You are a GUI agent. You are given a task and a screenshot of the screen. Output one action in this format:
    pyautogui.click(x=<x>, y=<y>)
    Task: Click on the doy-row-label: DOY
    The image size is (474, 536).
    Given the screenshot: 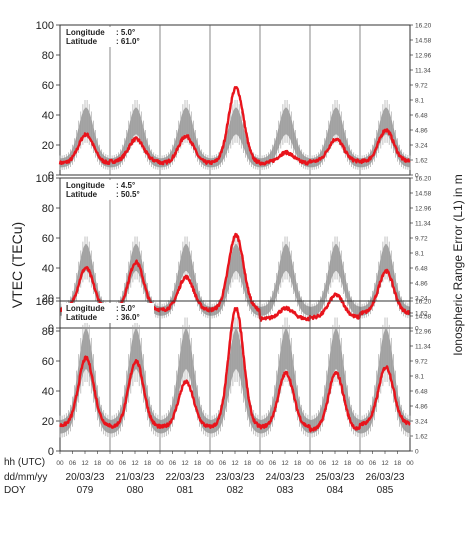 What is the action you would take?
    pyautogui.click(x=15, y=490)
    